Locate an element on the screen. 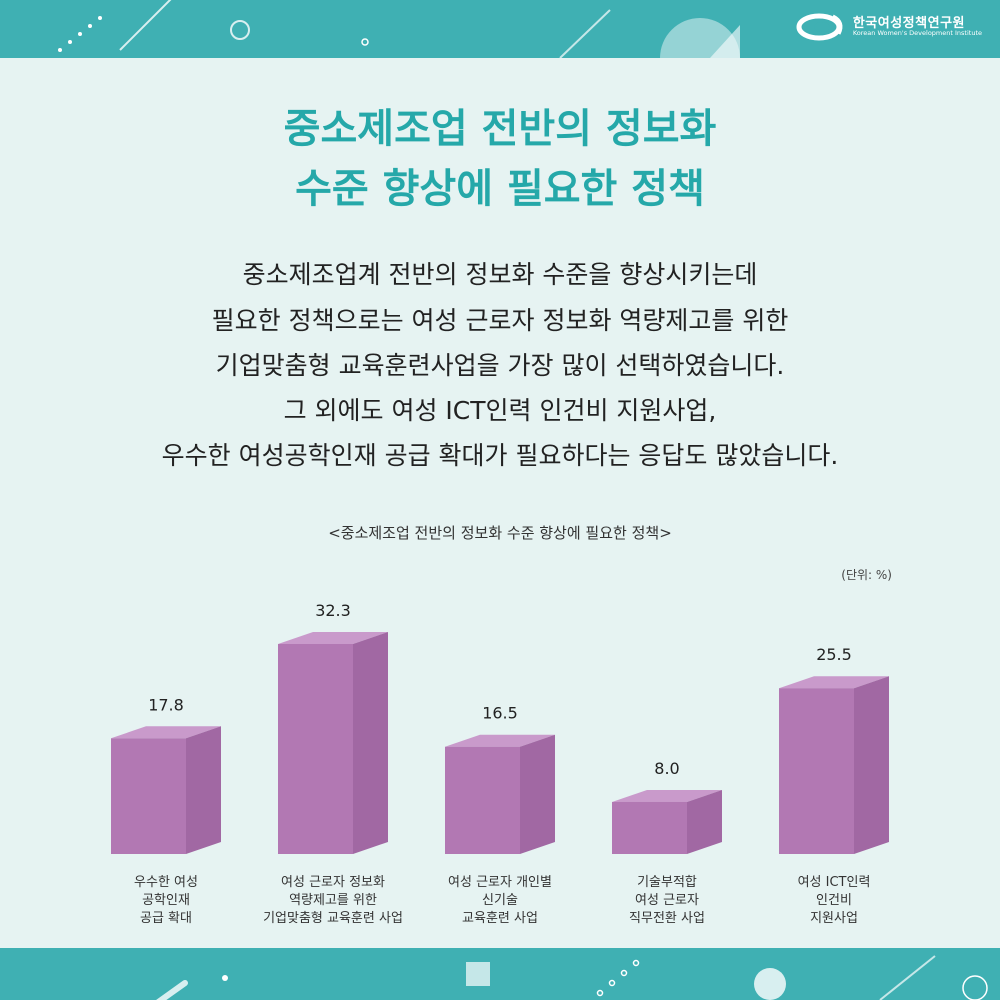  footer-decoration is located at coordinates (572, 977).